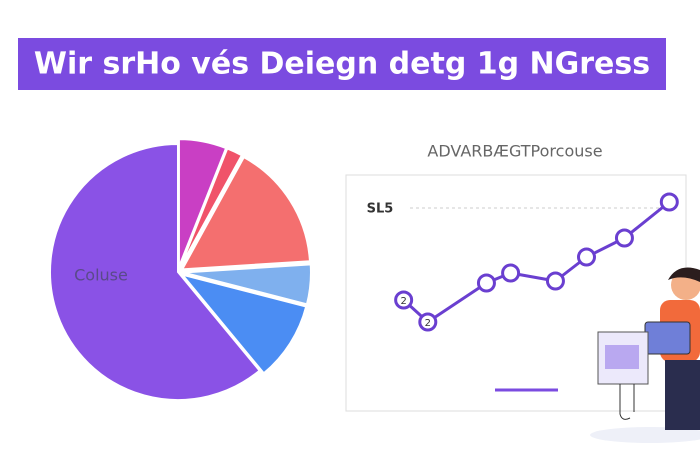 Image resolution: width=700 pixels, height=470 pixels. Describe the element at coordinates (682, 395) in the screenshot. I see `person-legs` at that location.